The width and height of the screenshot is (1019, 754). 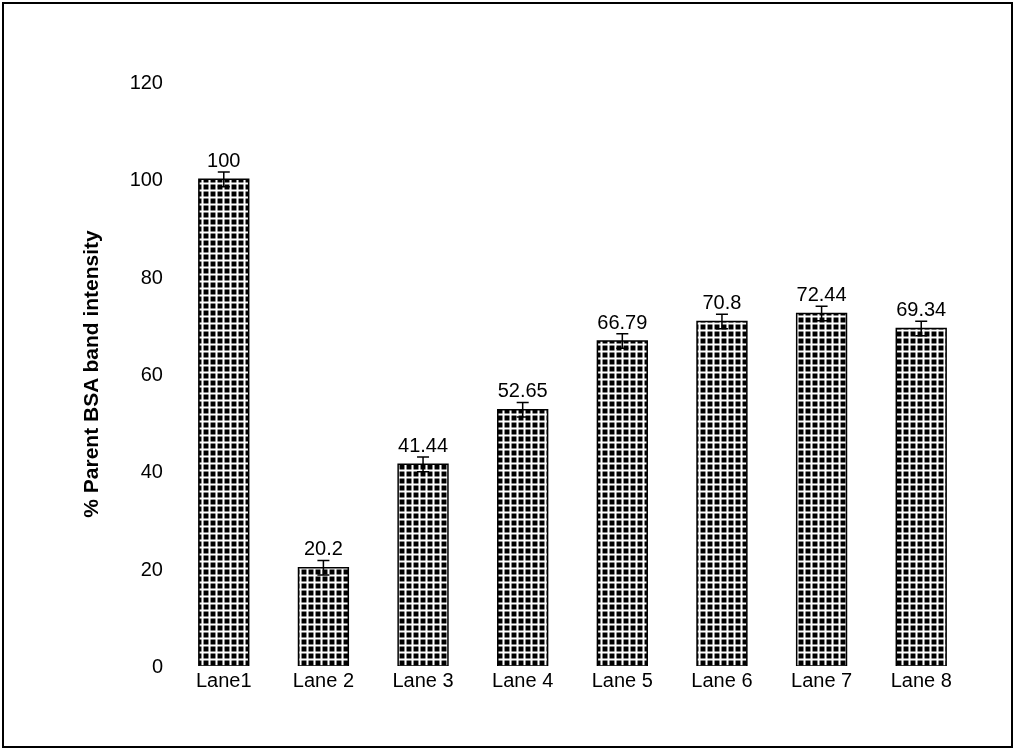 I want to click on x-tick-label: Lane1, so click(x=223, y=680).